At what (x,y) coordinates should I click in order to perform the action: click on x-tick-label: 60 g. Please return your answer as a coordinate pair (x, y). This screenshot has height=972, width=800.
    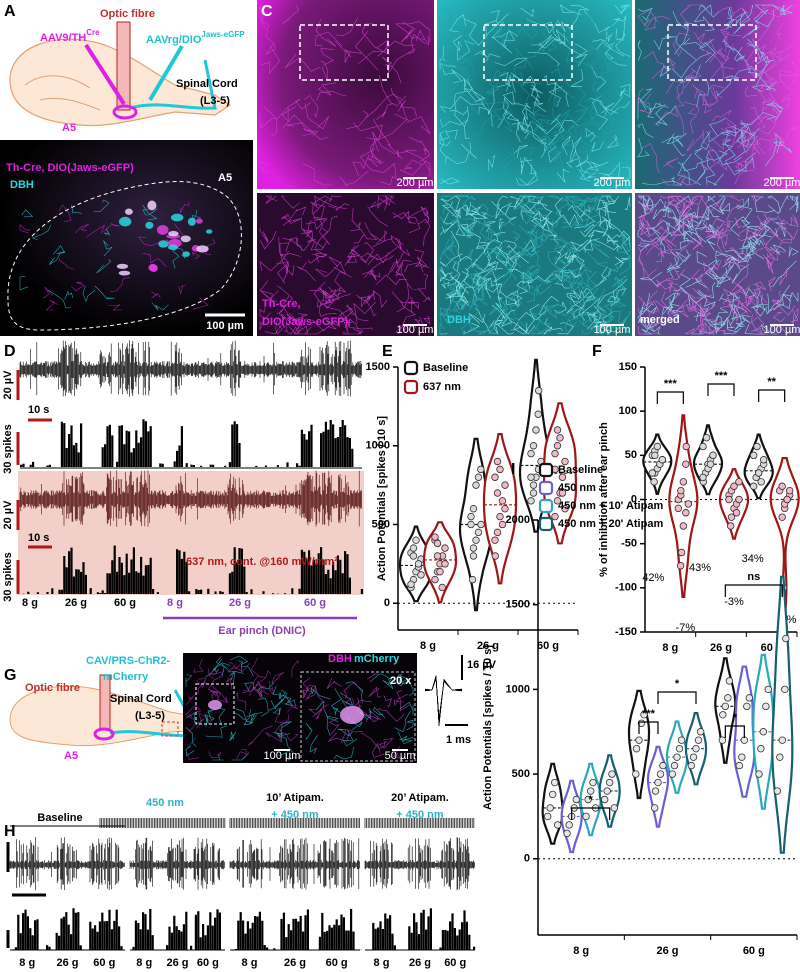
    Looking at the image, I should click on (548, 646).